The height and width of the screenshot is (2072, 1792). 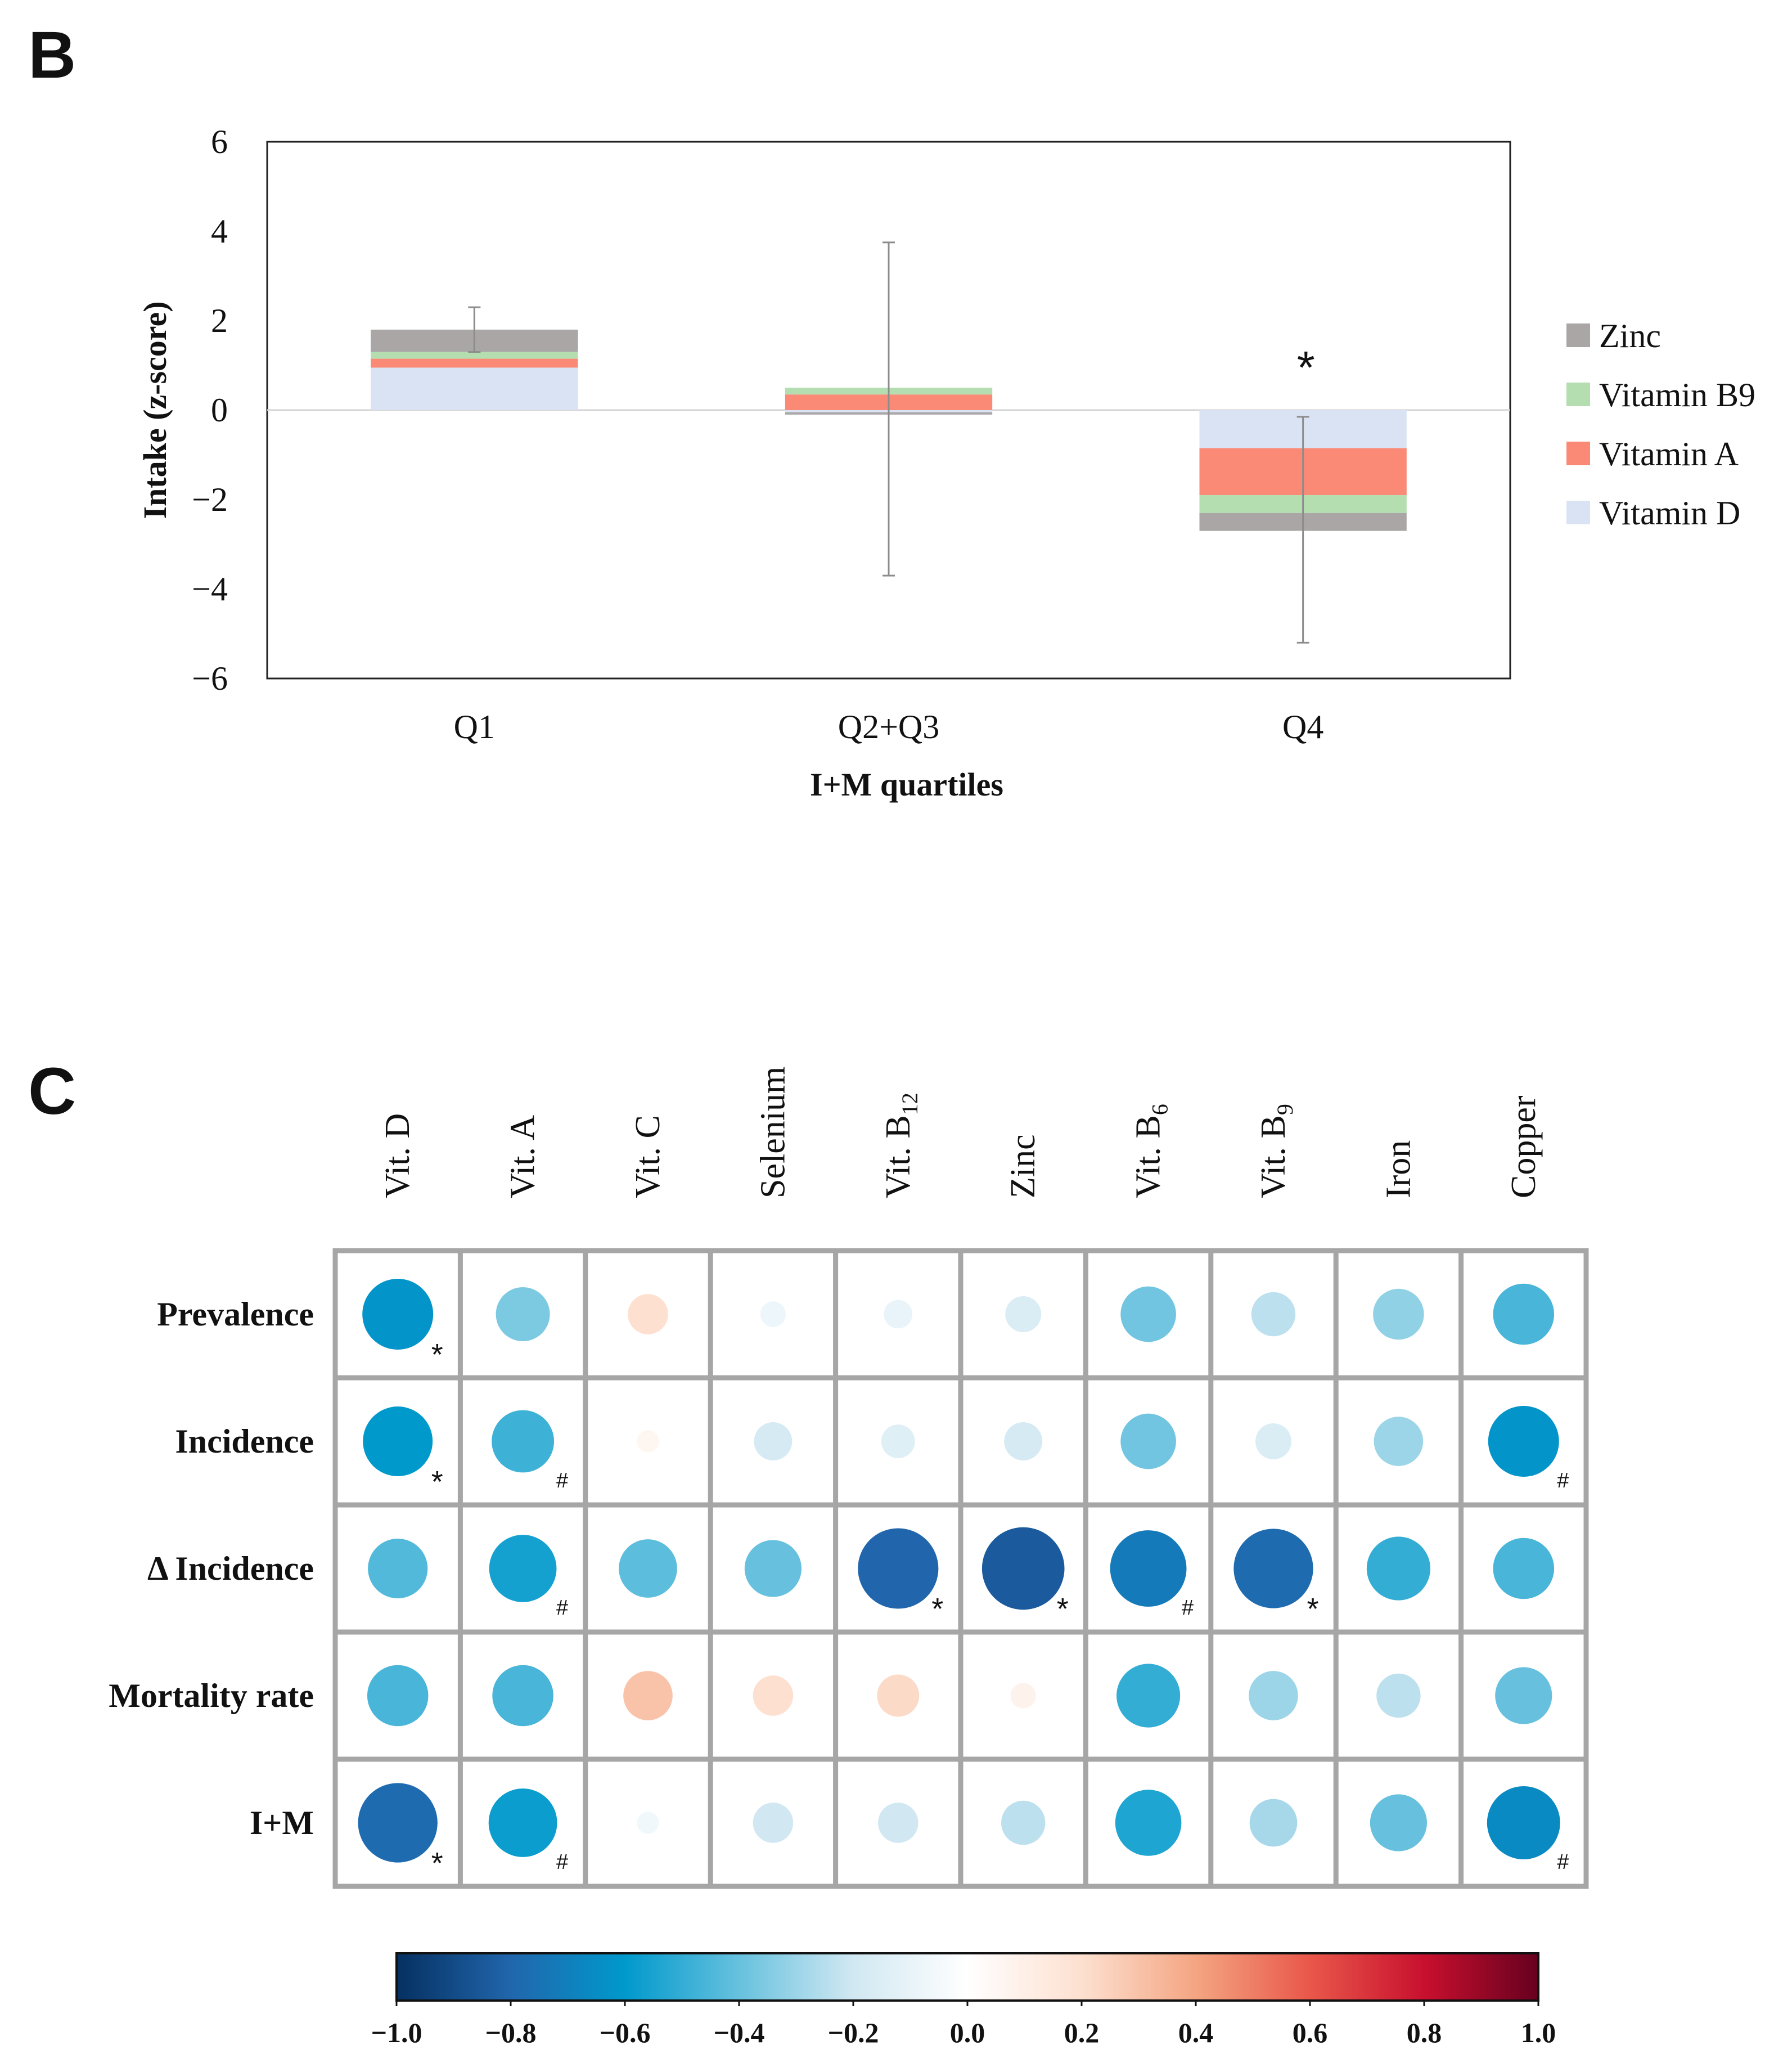 What do you see at coordinates (1302, 726) in the screenshot?
I see `x-tick-label-q4: Q4` at bounding box center [1302, 726].